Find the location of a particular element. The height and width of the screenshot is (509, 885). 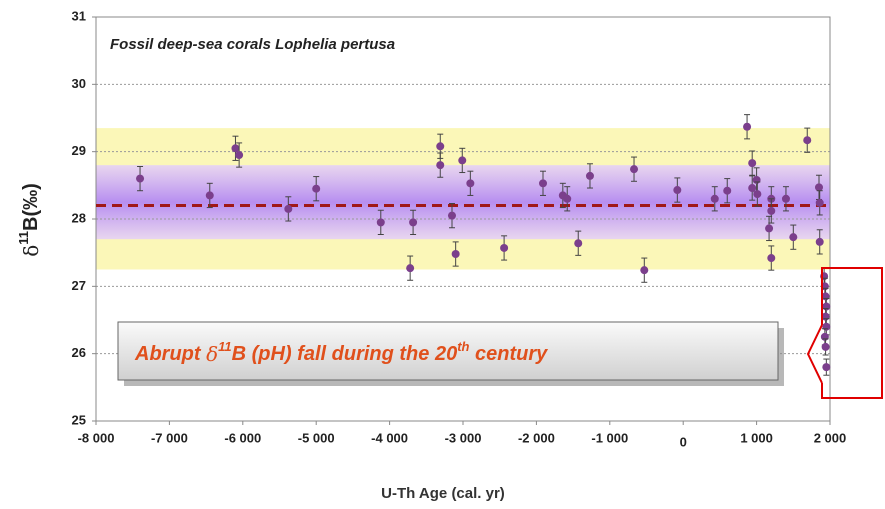

annotation-part: Abrupt is located at coordinates (170, 354).